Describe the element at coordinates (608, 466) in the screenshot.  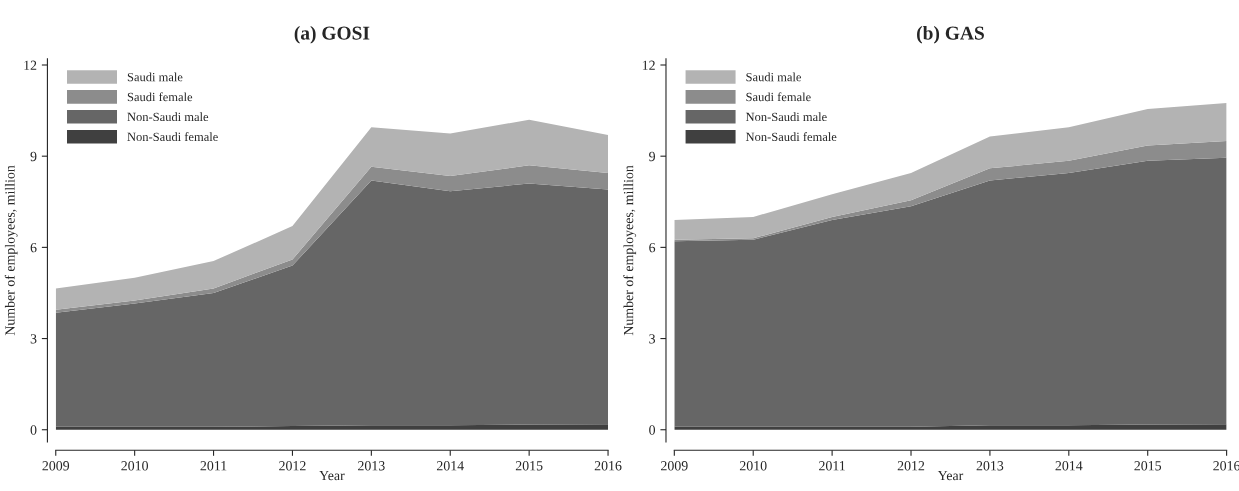
I see `x-tick-label: 2016` at that location.